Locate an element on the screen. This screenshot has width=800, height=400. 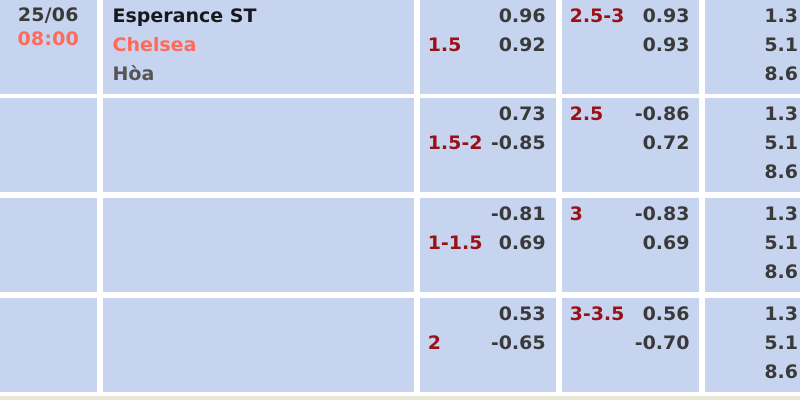
handicap-top-line: 0.96 is located at coordinates (488, 16).